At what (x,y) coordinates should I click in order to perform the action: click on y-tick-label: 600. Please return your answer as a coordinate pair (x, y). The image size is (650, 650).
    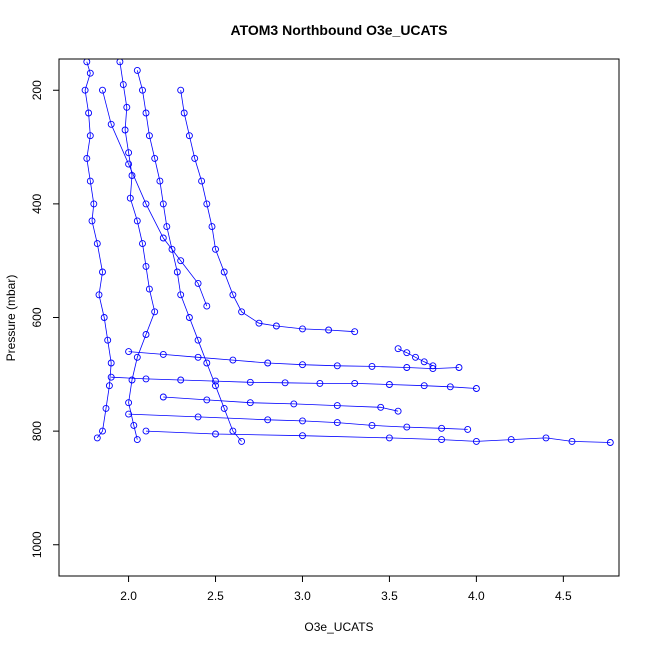
    Looking at the image, I should click on (37, 317).